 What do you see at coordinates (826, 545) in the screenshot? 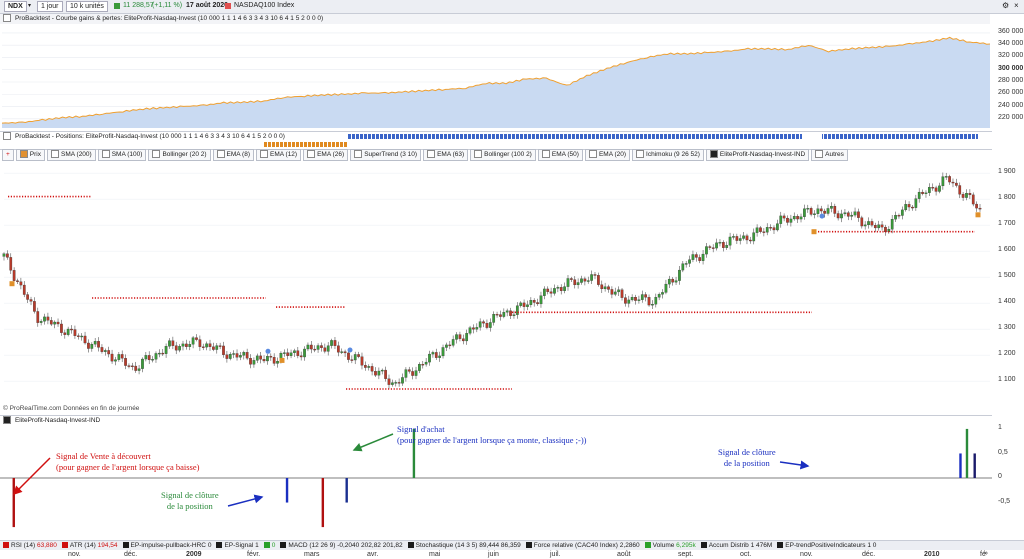
I see `status-indicator: EP-trendPositiveIndicateurs 1 0` at bounding box center [826, 545].